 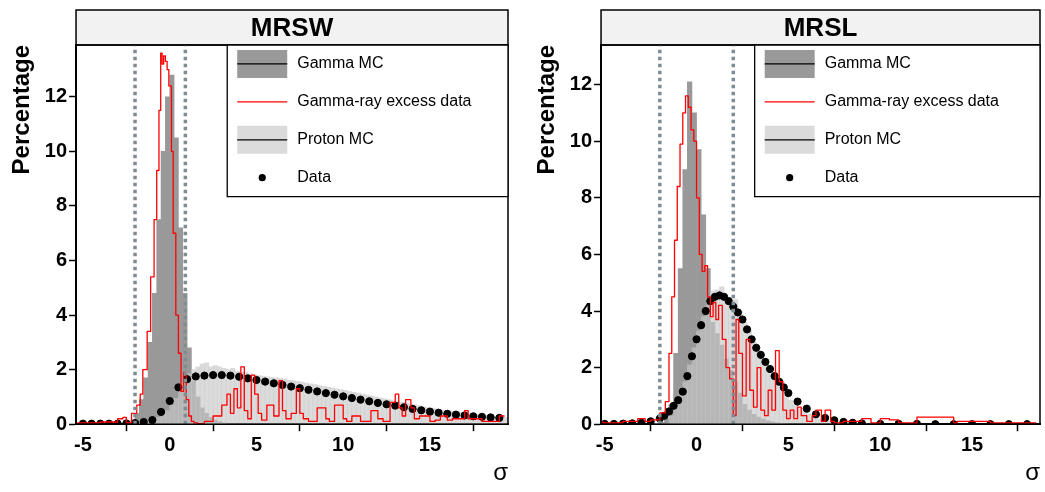 What do you see at coordinates (820, 26) in the screenshot?
I see `chart-title: MRSL` at bounding box center [820, 26].